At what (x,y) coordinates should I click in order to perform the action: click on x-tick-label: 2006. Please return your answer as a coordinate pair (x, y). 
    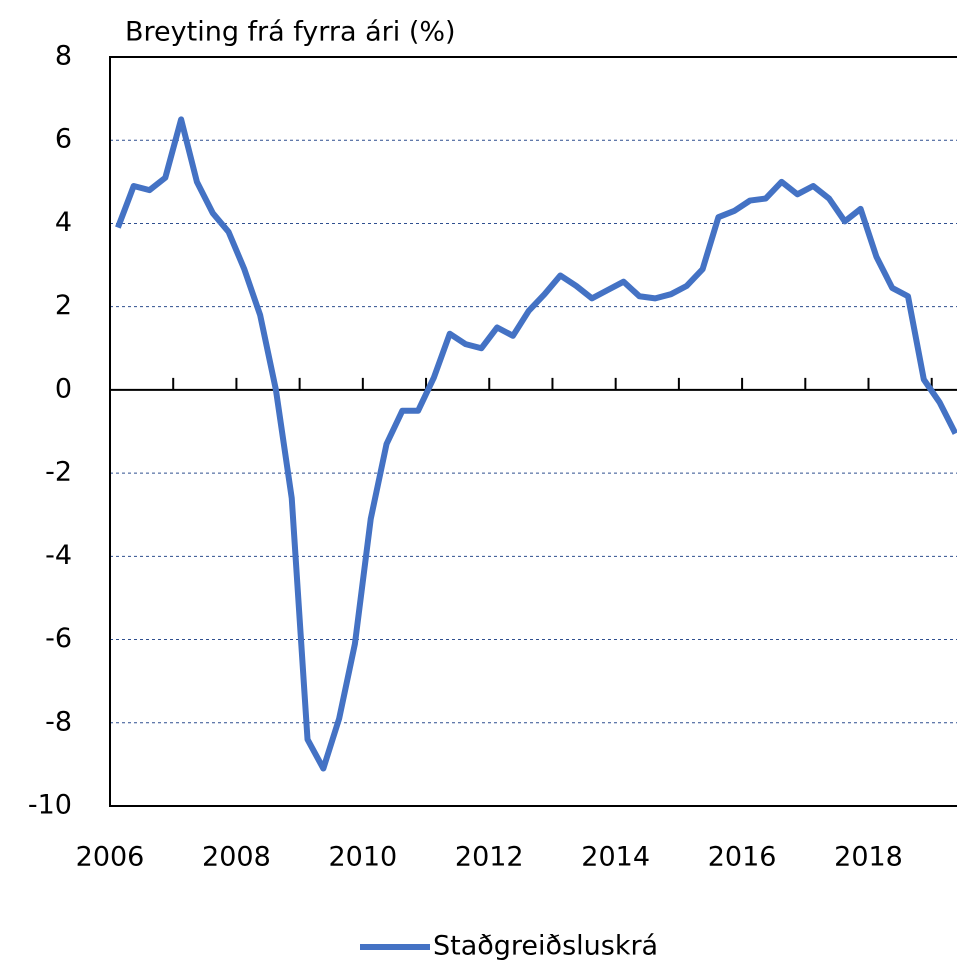
    Looking at the image, I should click on (110, 857).